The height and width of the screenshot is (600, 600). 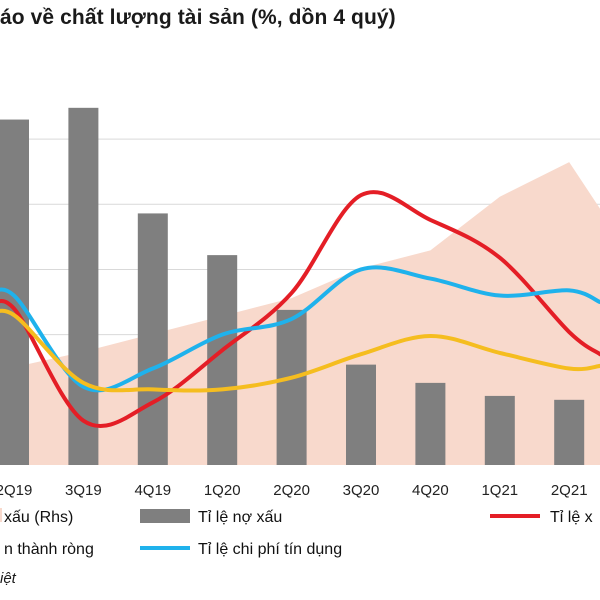 I want to click on x-tick-label: 2Q20, so click(x=291, y=490).